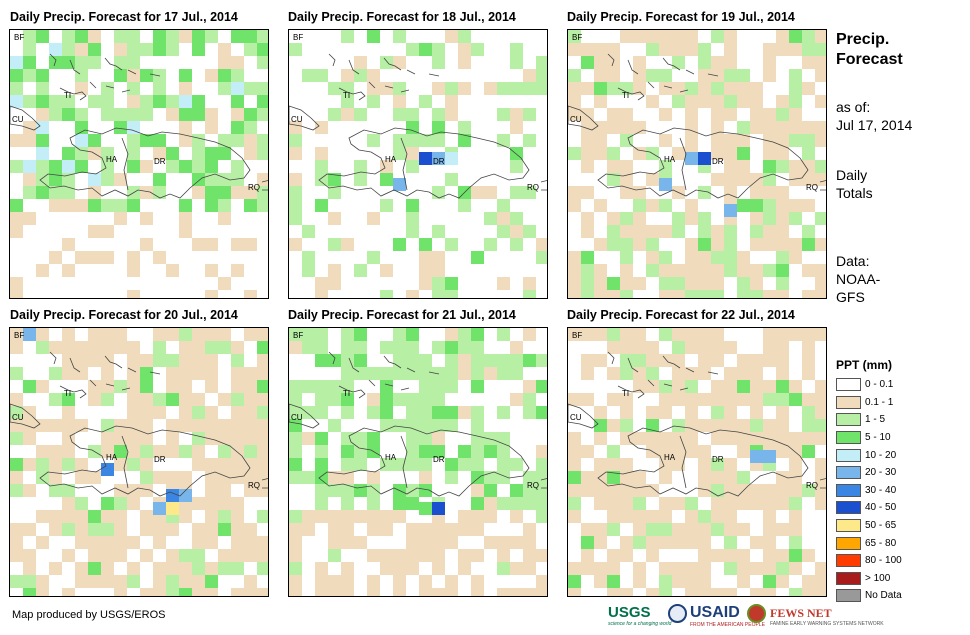  Describe the element at coordinates (439, 161) in the screenshot. I see `map-label-dr: DR` at that location.